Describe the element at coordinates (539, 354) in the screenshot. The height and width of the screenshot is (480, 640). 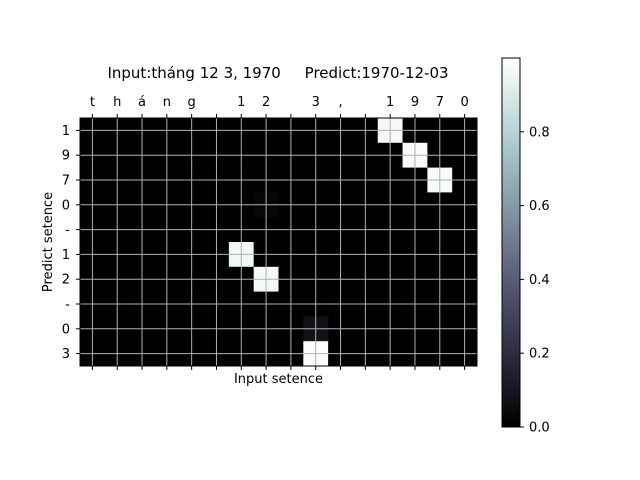
I see `colorbar-tick-label: 0.2` at that location.